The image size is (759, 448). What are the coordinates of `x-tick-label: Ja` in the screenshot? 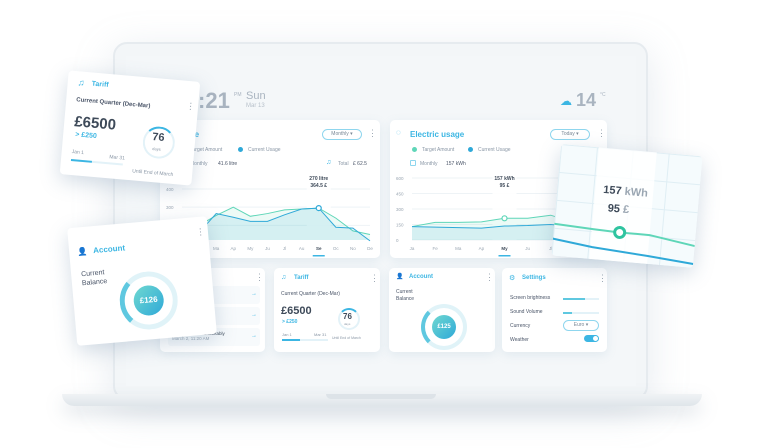 It's located at (412, 248).